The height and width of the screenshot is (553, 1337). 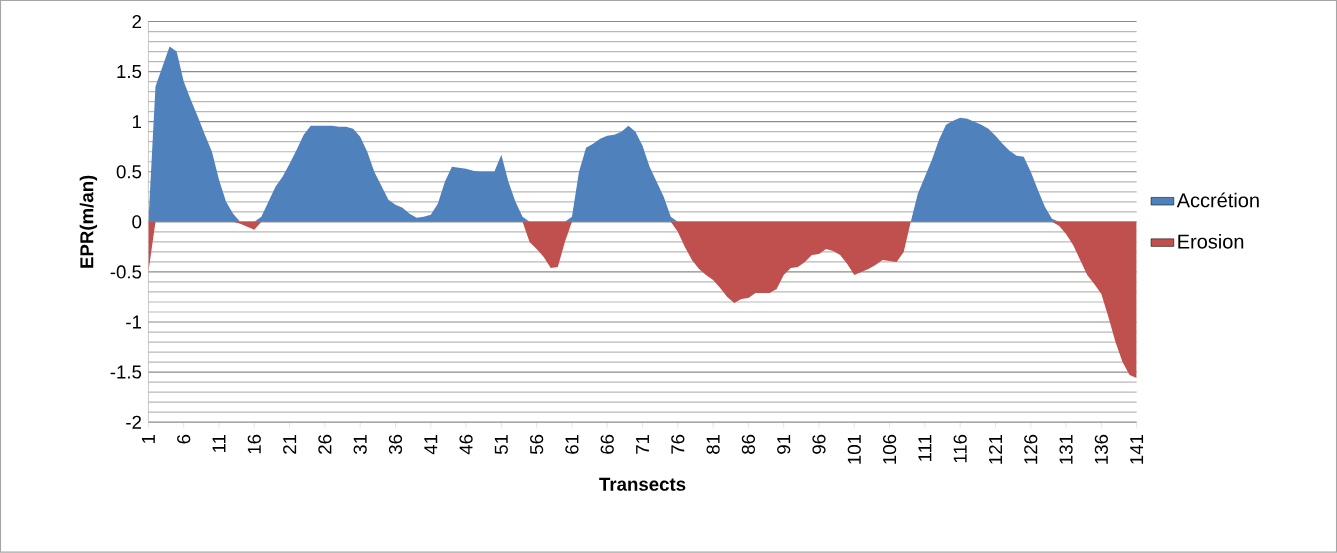 What do you see at coordinates (1211, 241) in the screenshot?
I see `legend-label: Erosion` at bounding box center [1211, 241].